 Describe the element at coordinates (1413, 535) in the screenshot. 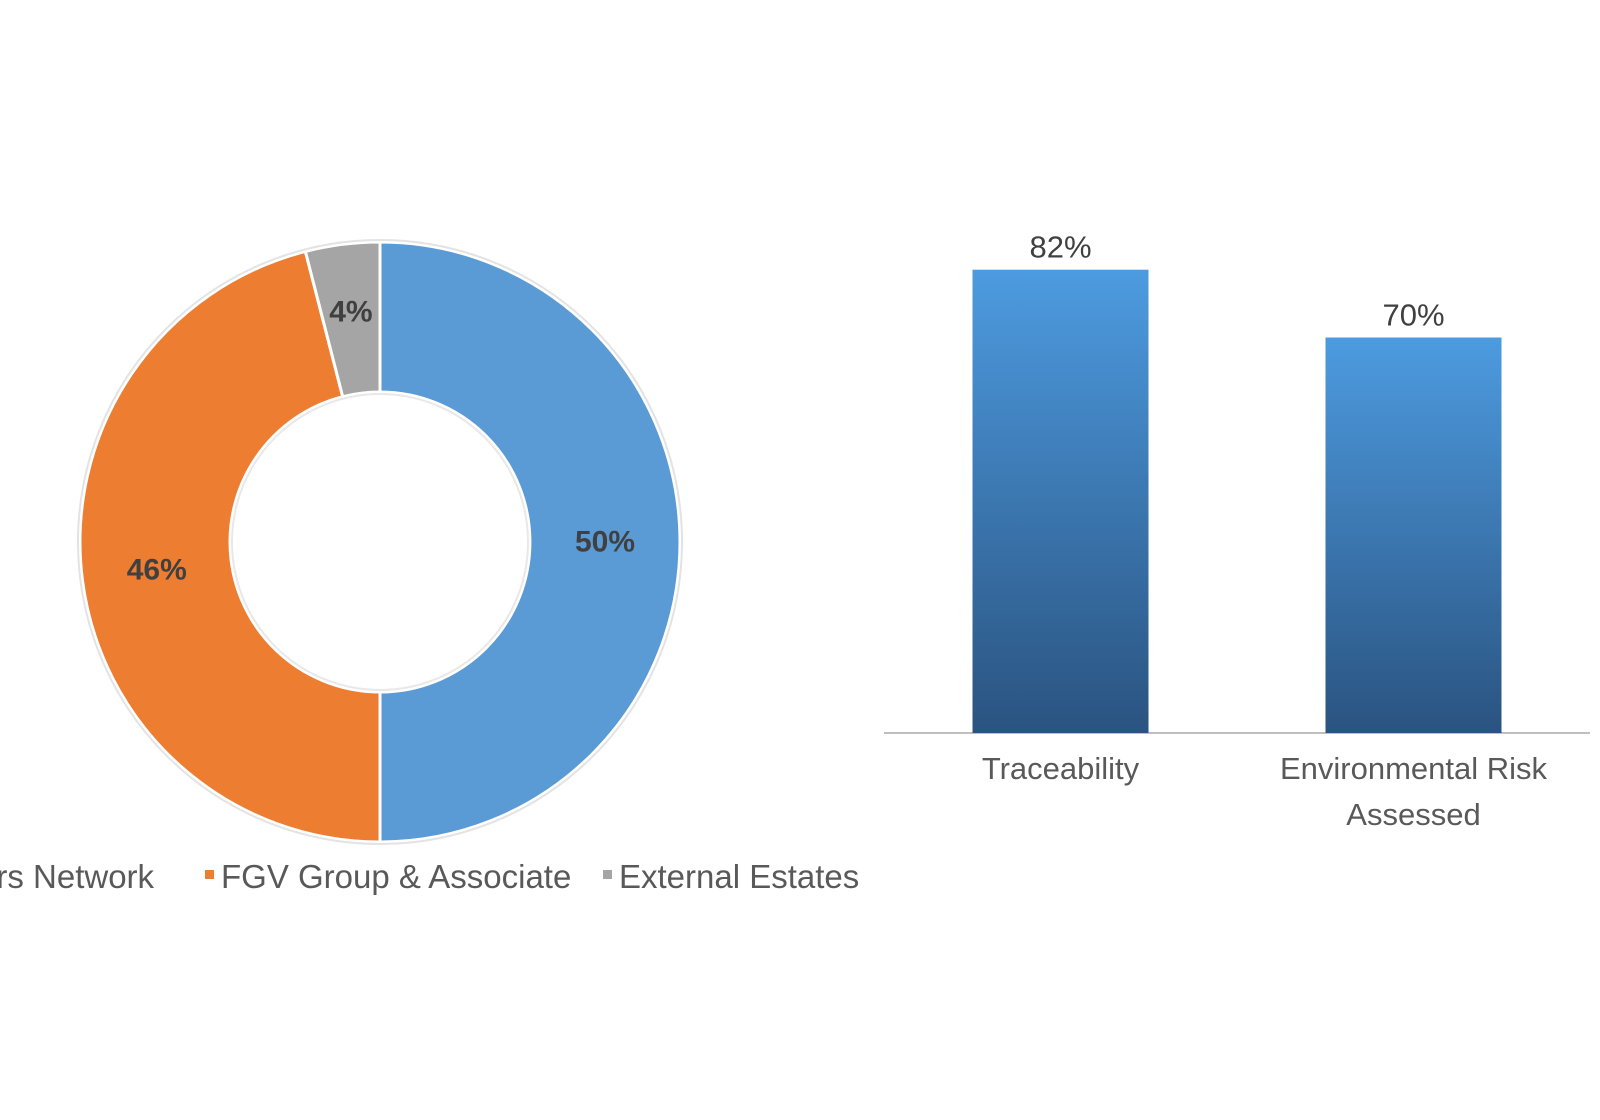

I see `bar-environmental-risk-assessed` at that location.